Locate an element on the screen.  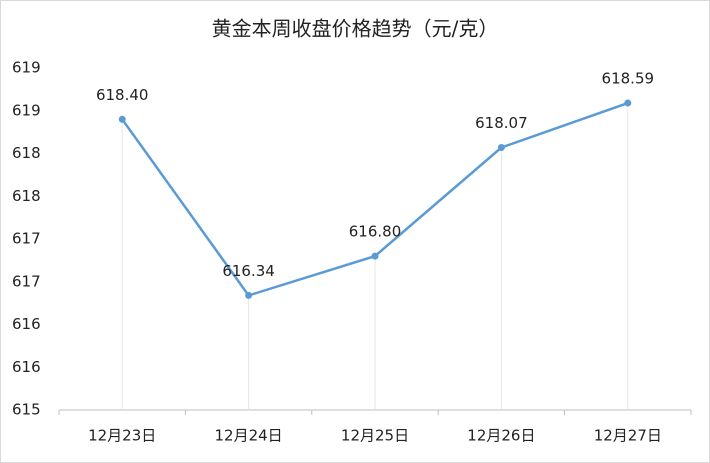
data-label: 616.80 is located at coordinates (375, 232).